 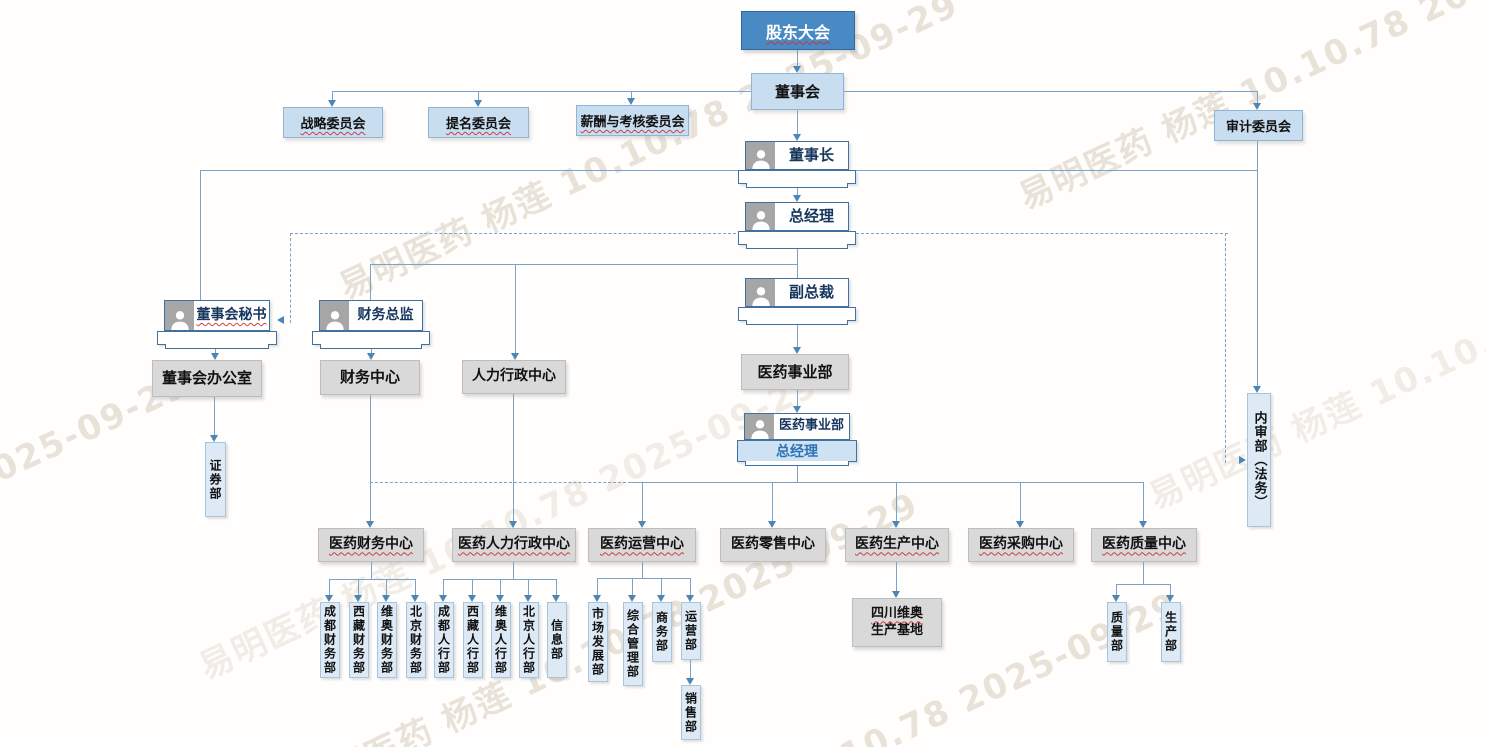 I want to click on node-label: 董事长, so click(x=811, y=155).